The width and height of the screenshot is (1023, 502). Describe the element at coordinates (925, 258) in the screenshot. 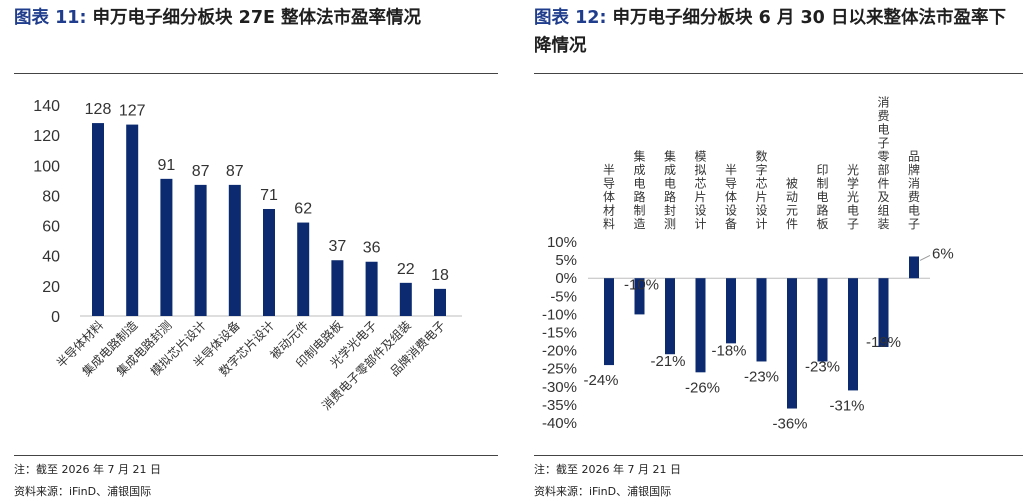

I see `right-label-leader` at that location.